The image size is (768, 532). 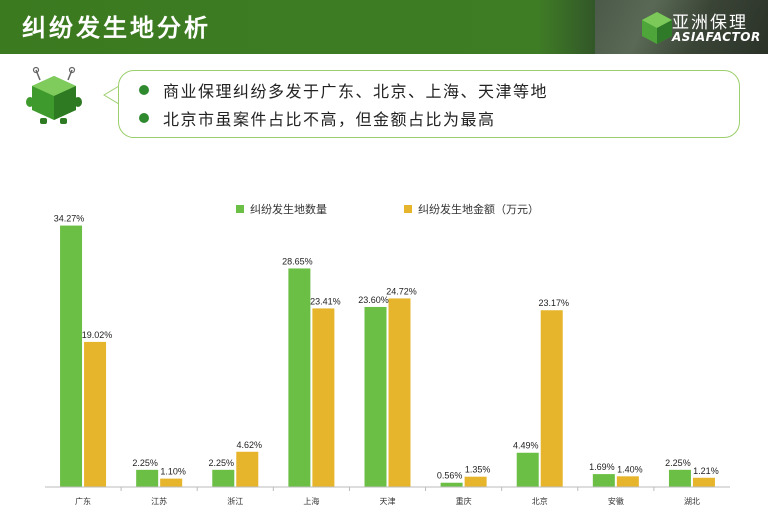 I want to click on category-label: 江苏, so click(x=159, y=501).